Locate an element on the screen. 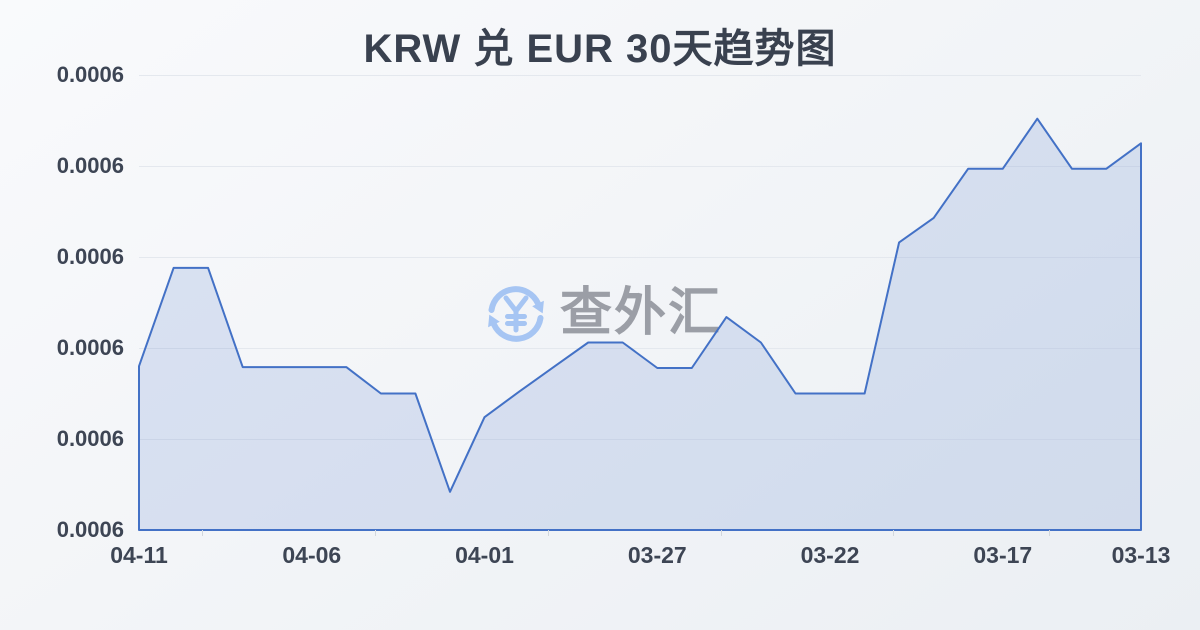 Image resolution: width=1200 pixels, height=630 pixels. x-axis-label: 03-22 is located at coordinates (830, 555).